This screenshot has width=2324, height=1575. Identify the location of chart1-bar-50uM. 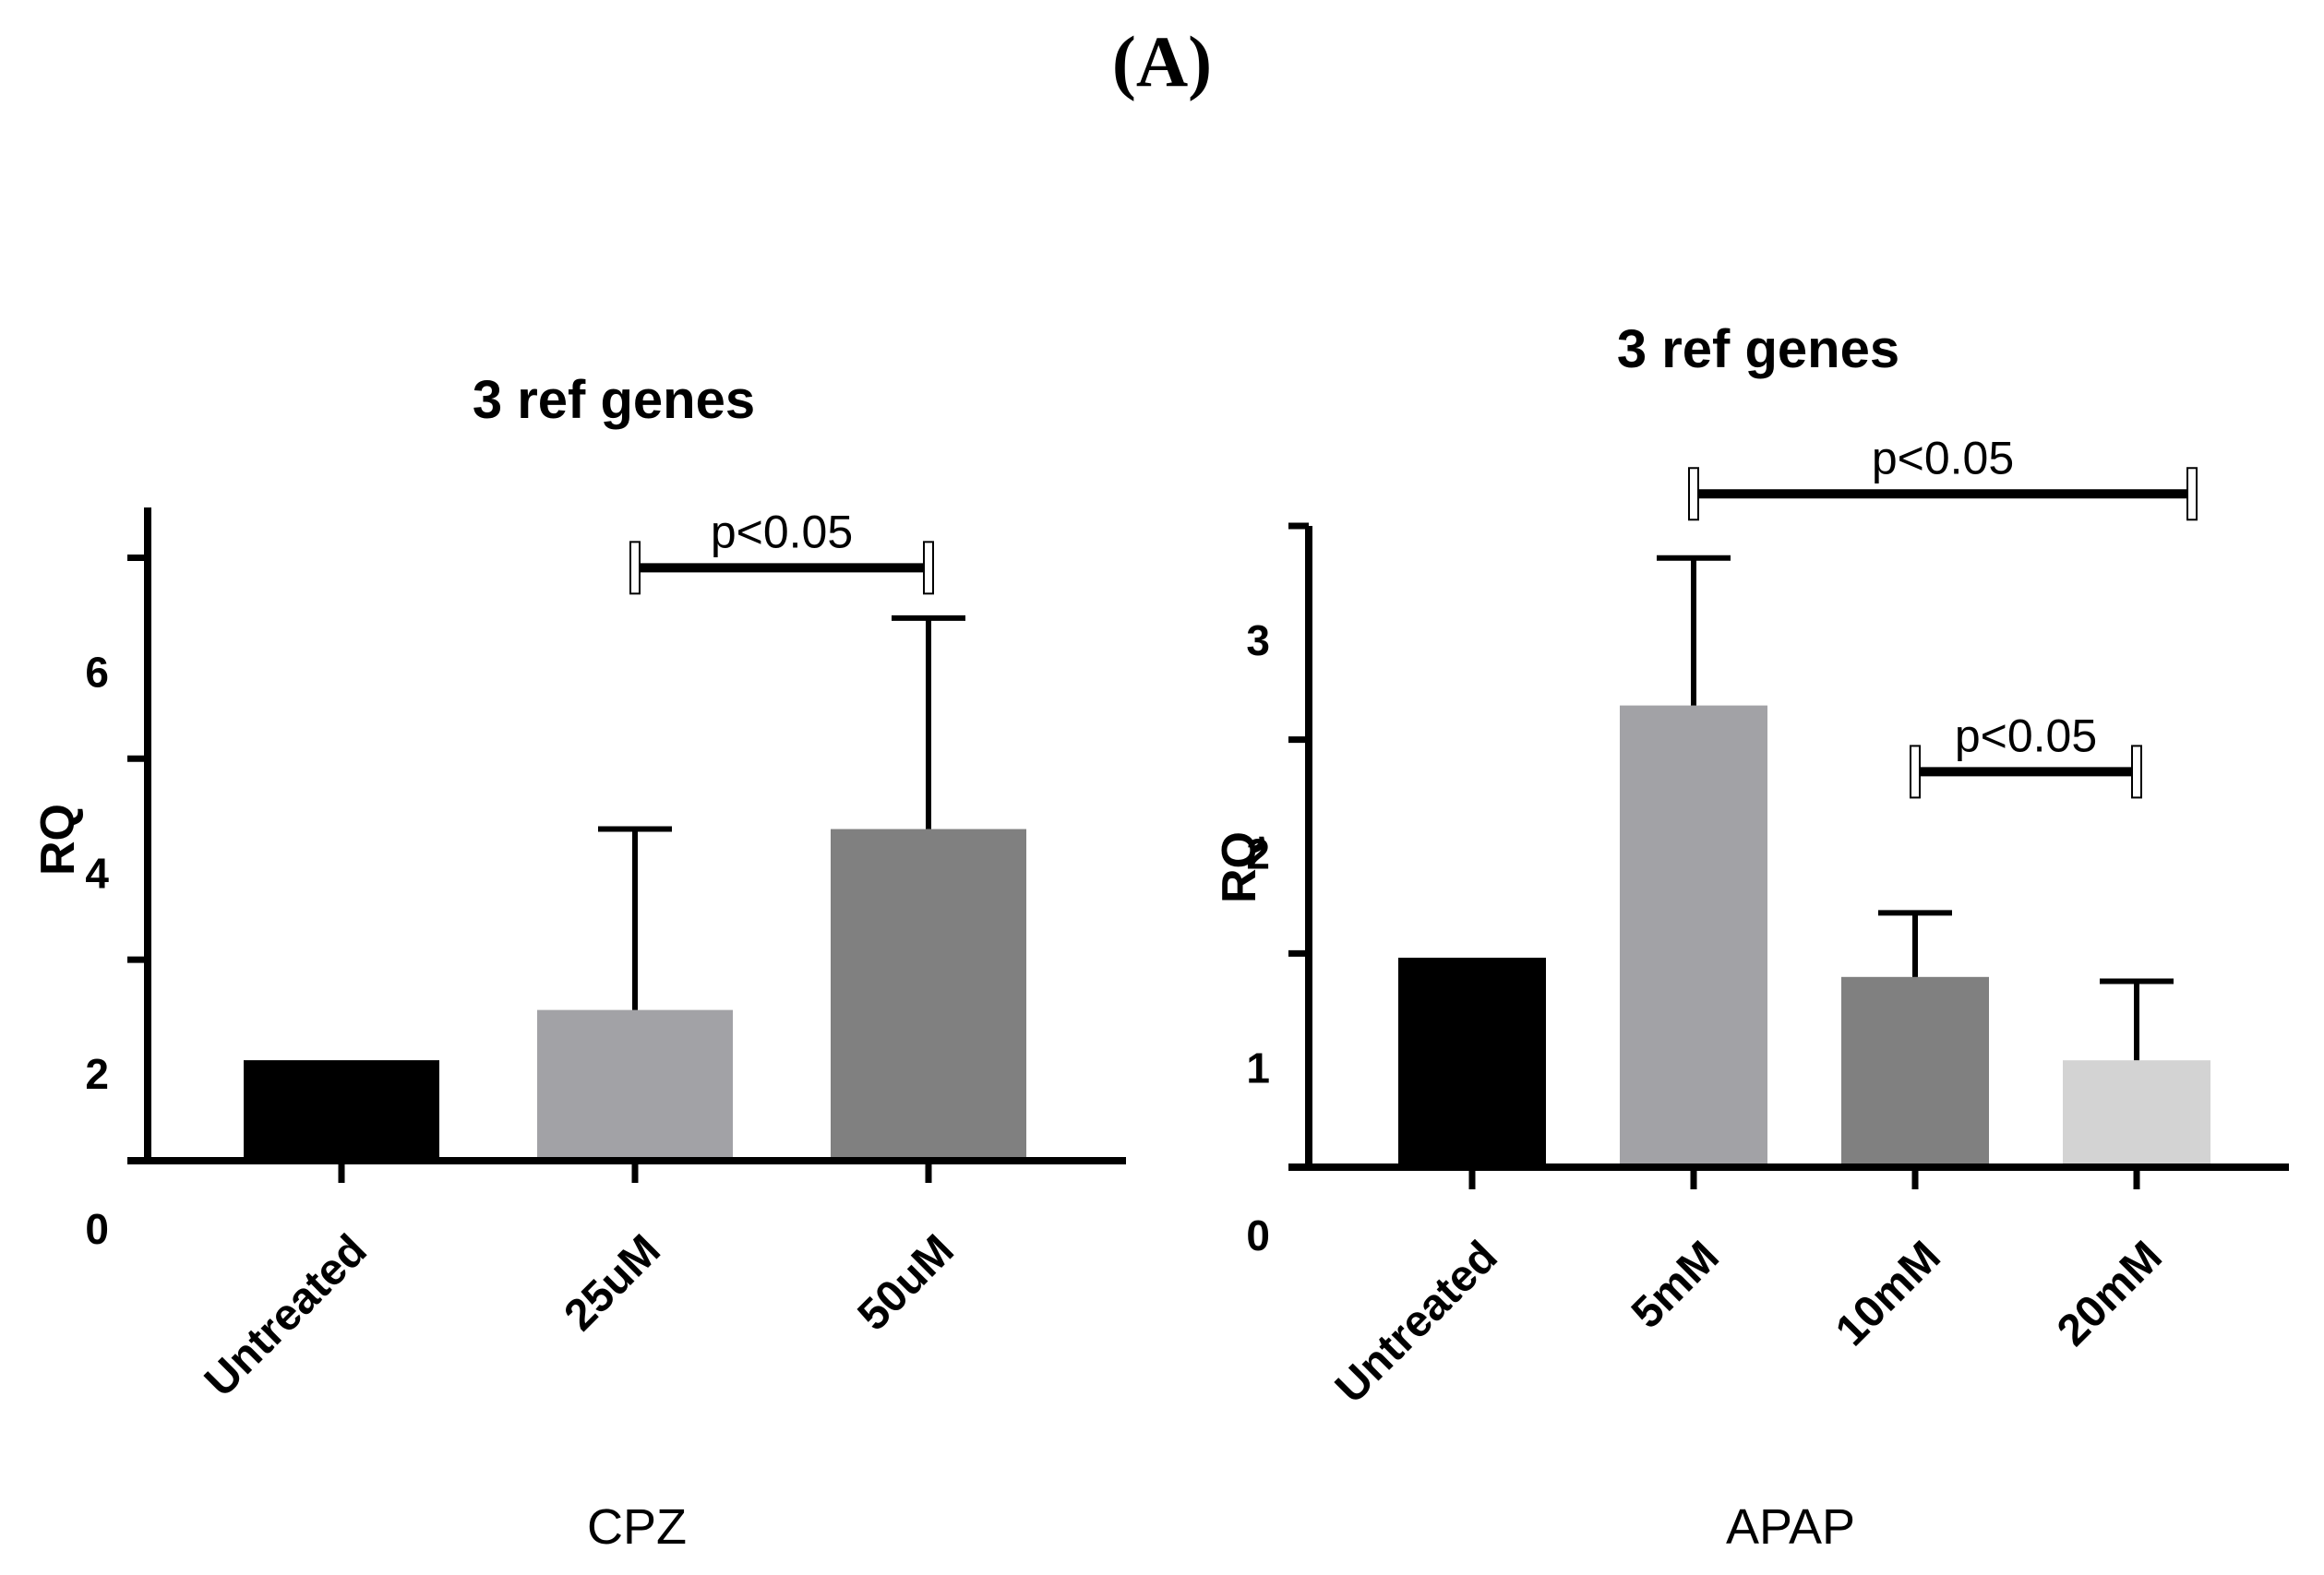
(928, 995).